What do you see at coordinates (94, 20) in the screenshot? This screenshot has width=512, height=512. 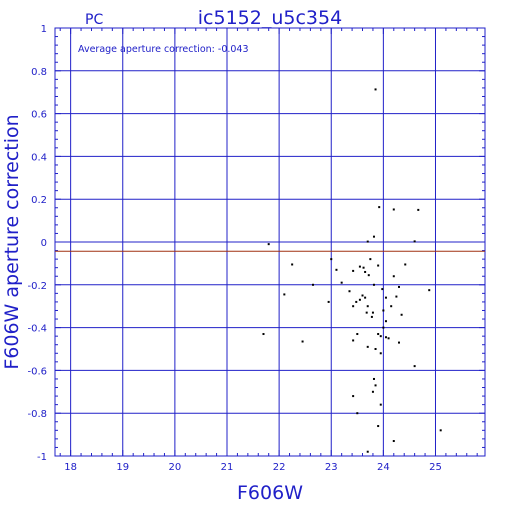 I see `header-pc-label: PC` at bounding box center [94, 20].